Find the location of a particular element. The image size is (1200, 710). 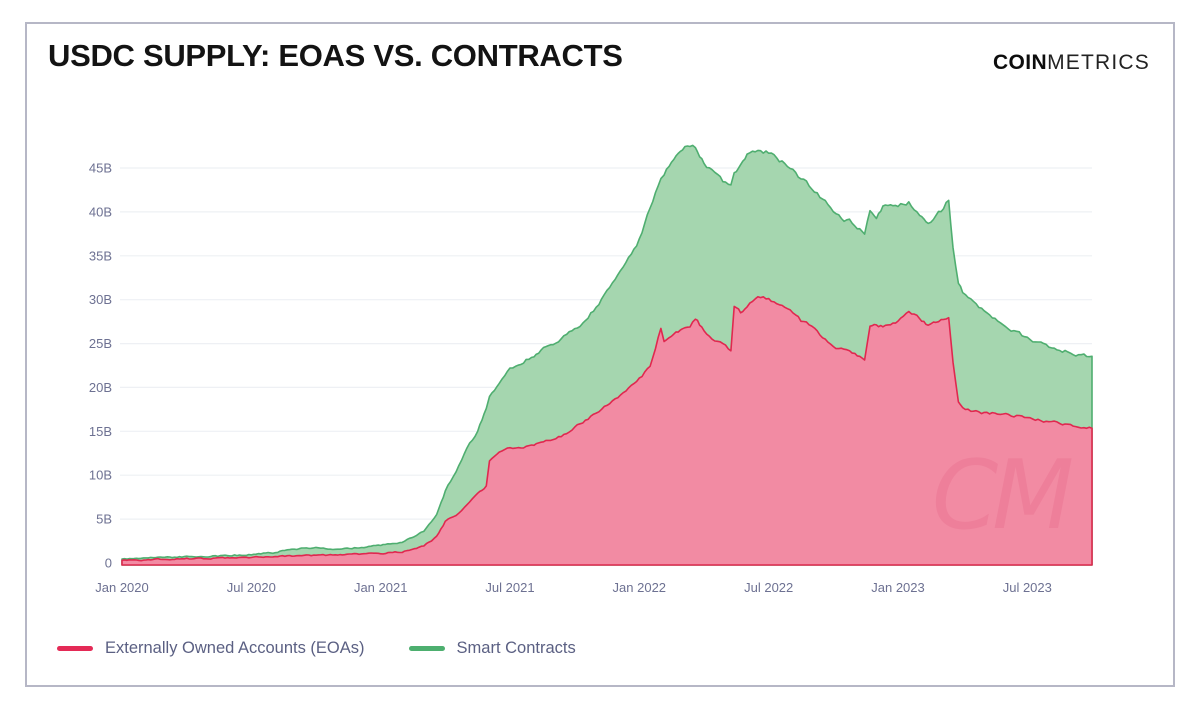

y-tick-label: 20B is located at coordinates (100, 387).